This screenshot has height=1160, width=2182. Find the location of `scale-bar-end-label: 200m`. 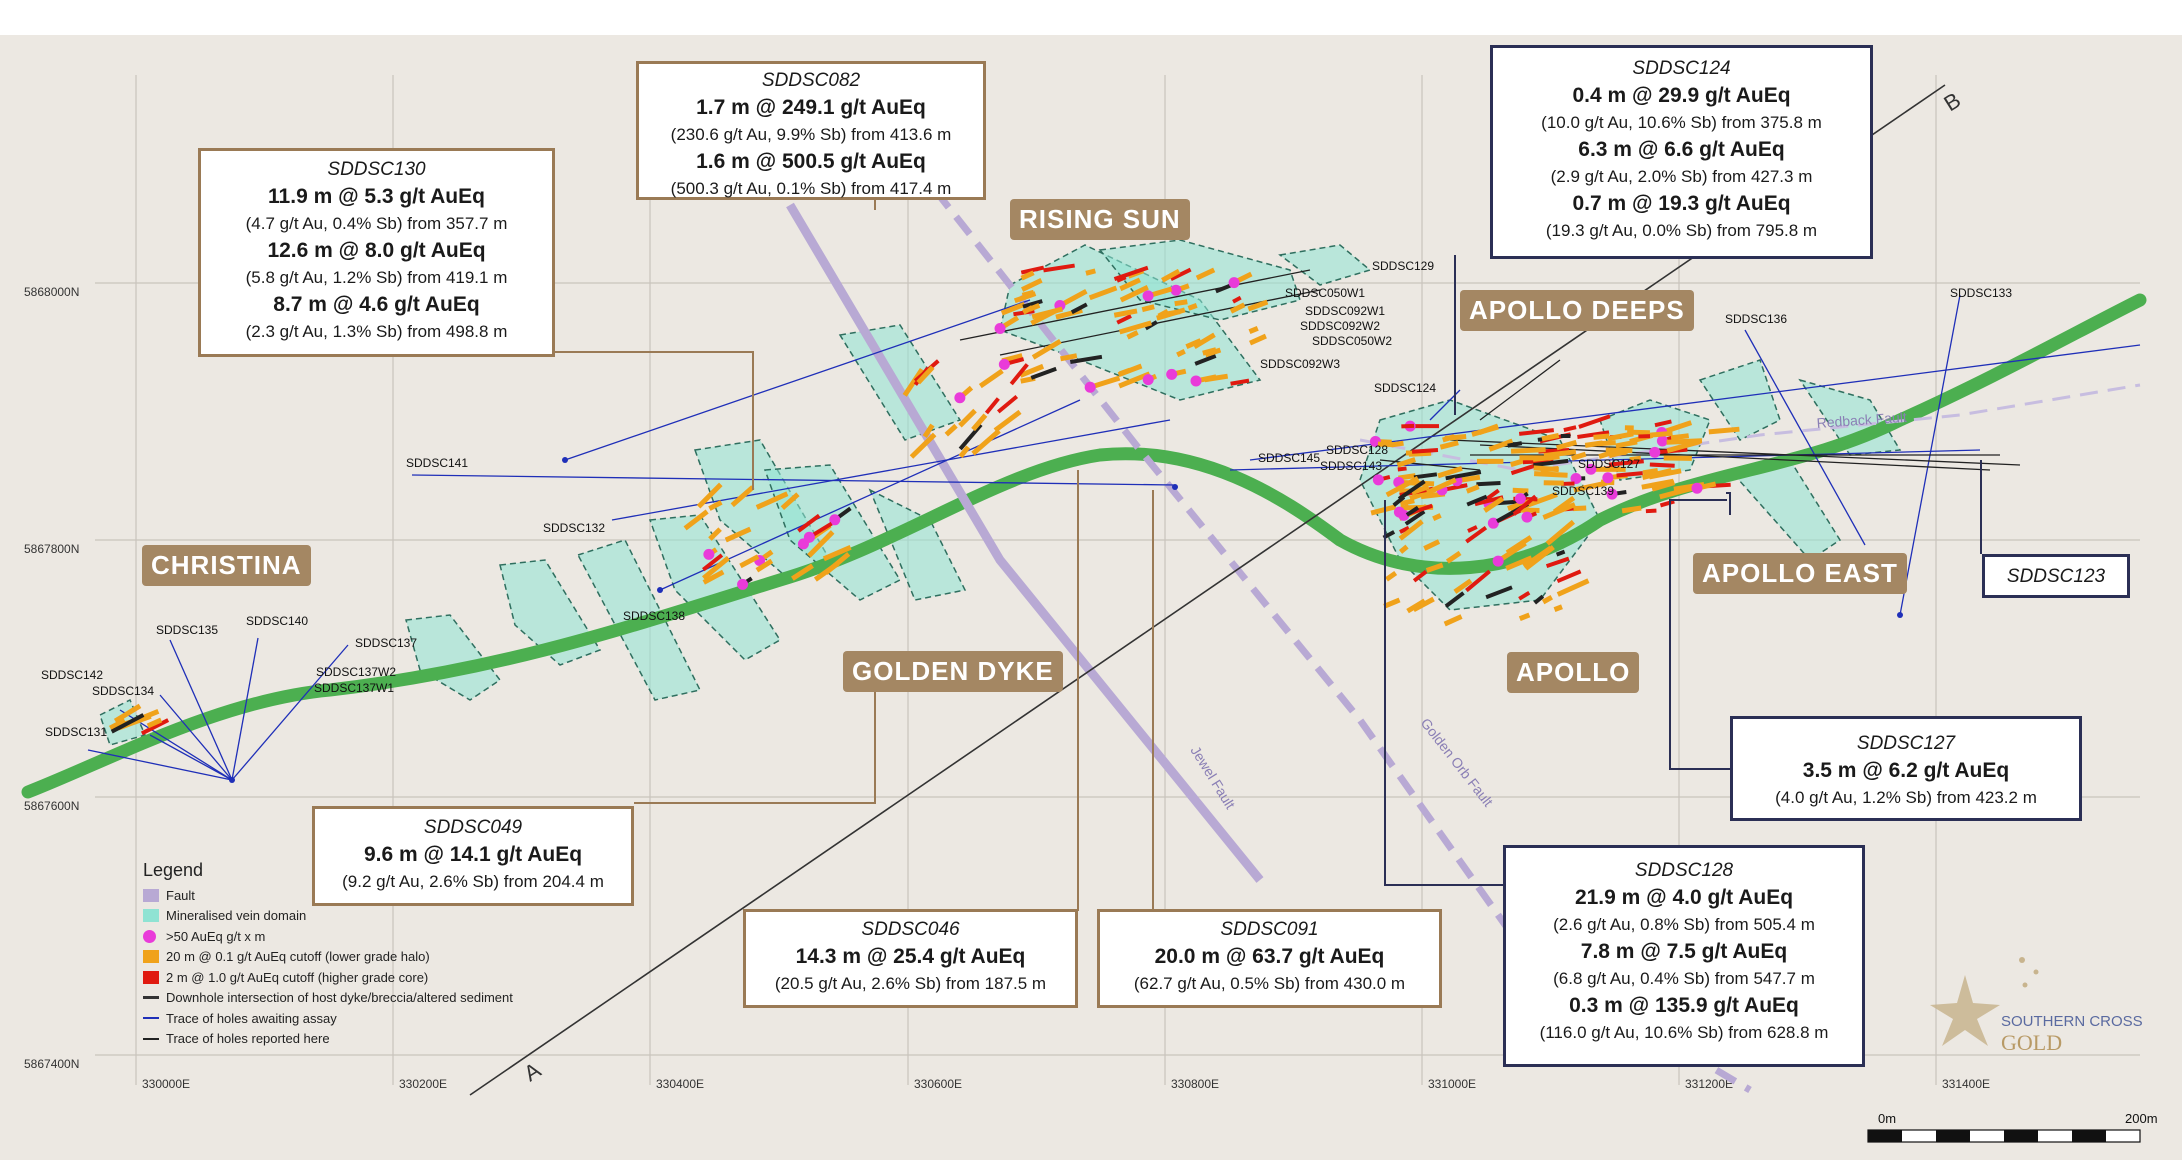

scale-bar-end-label: 200m is located at coordinates (2141, 1118).